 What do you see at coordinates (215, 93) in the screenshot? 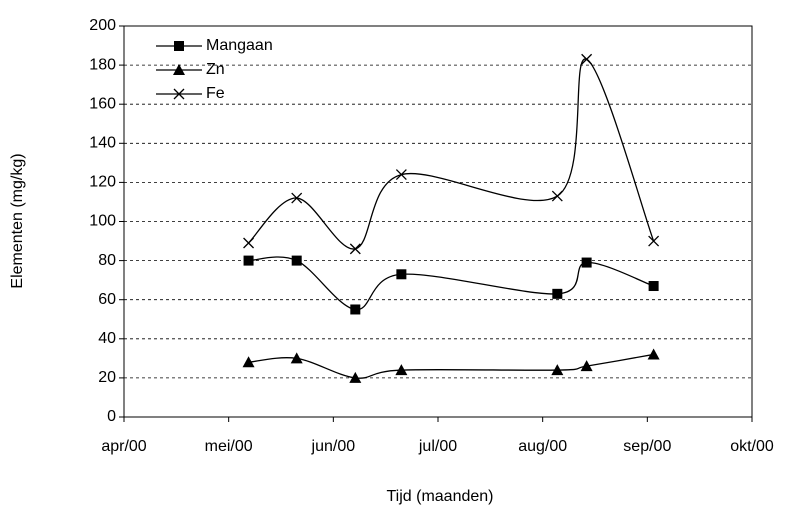
I see `legend-label: Fe` at bounding box center [215, 93].